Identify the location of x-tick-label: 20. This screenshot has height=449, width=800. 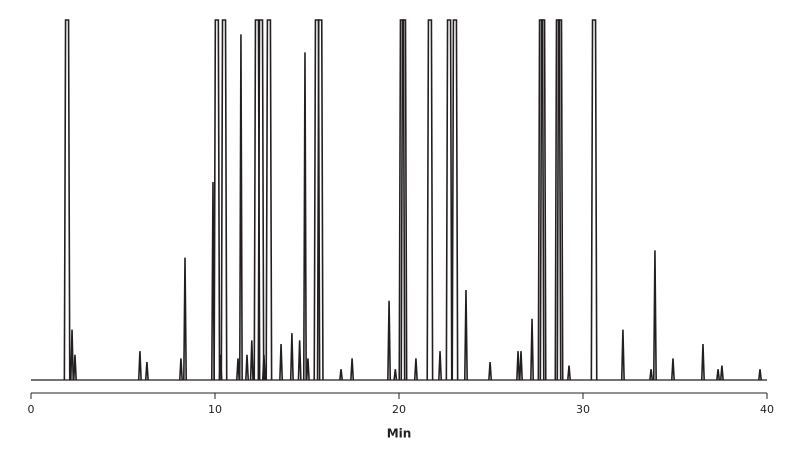
(399, 409).